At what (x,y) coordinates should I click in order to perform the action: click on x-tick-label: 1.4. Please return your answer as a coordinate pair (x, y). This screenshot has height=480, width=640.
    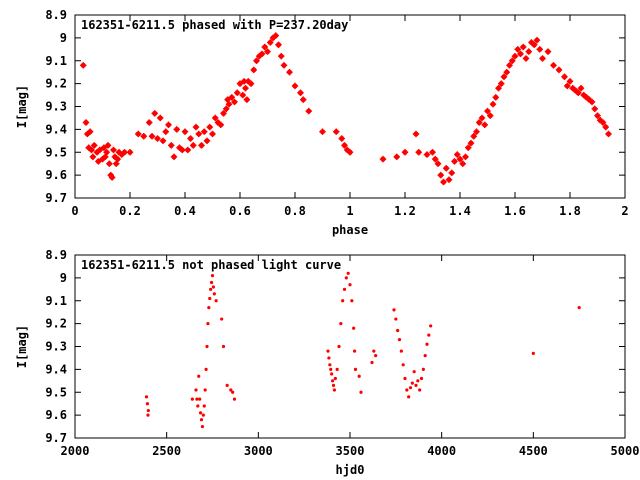
    Looking at the image, I should click on (460, 211).